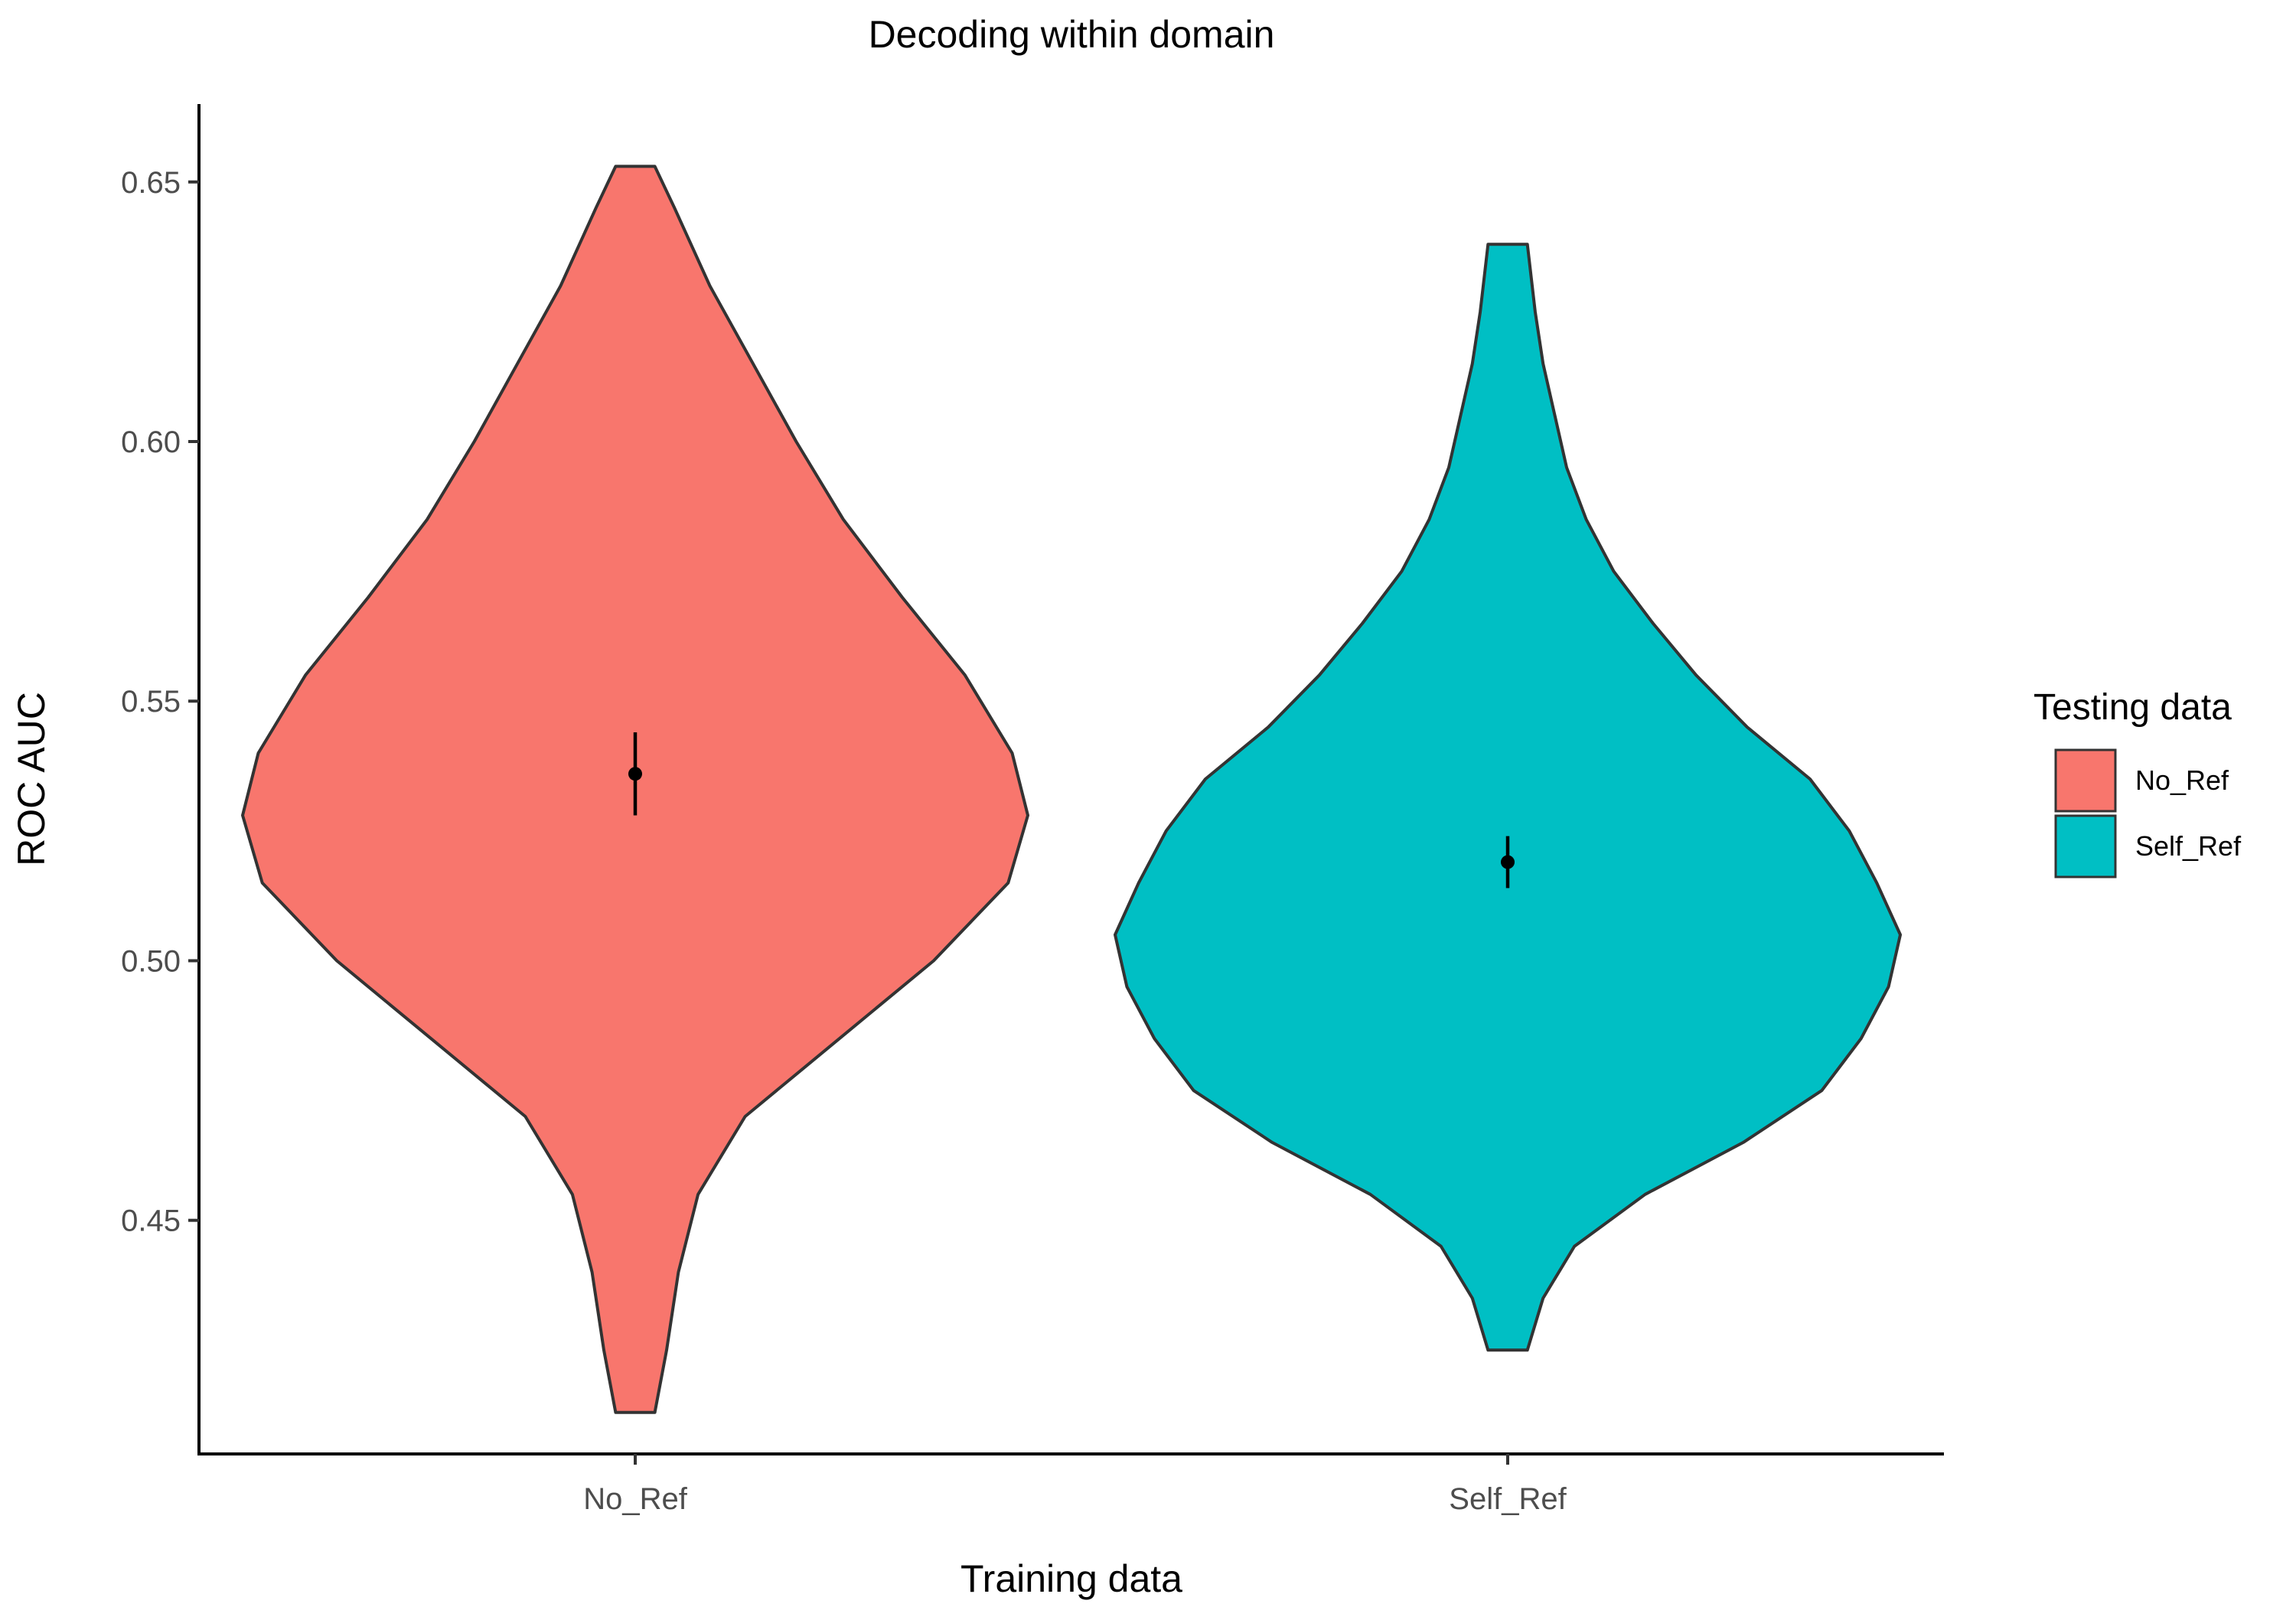  I want to click on y-tick-label: 0.50, so click(151, 961).